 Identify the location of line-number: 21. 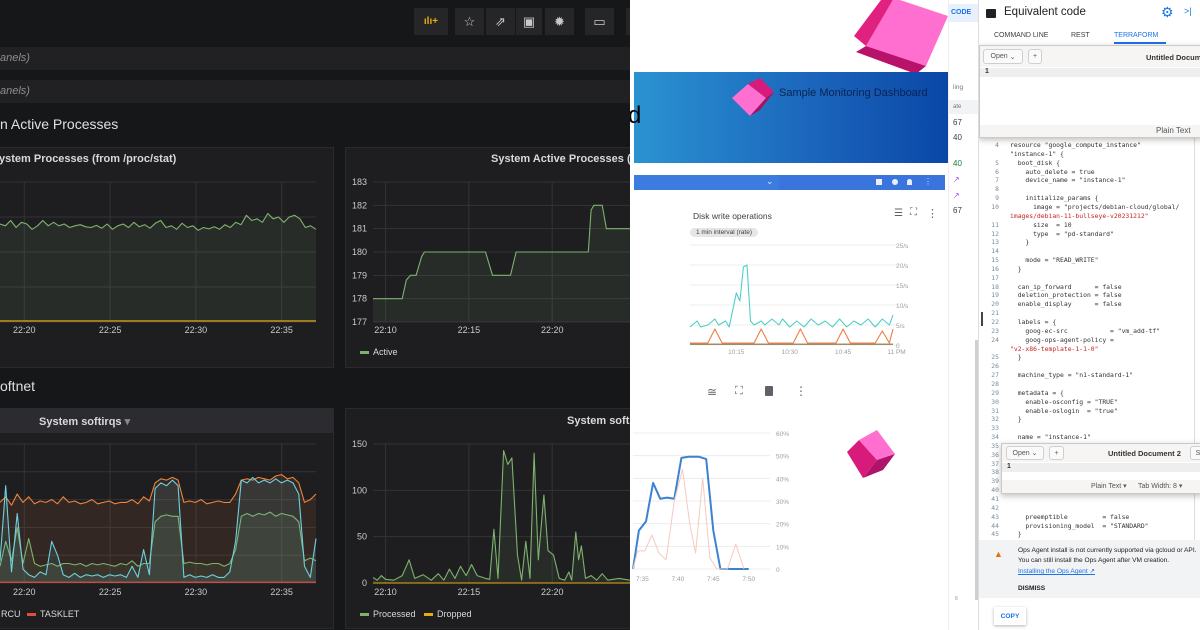
(995, 313).